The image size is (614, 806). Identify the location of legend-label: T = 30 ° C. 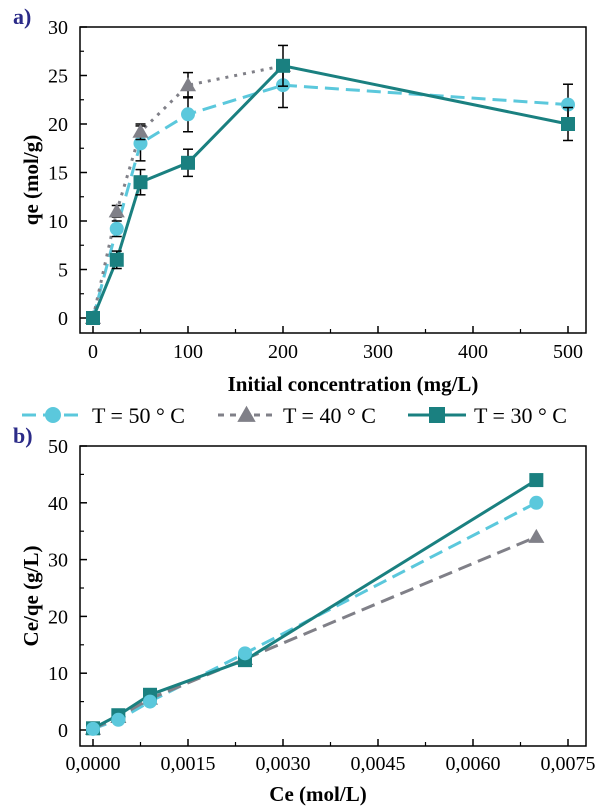
(520, 415).